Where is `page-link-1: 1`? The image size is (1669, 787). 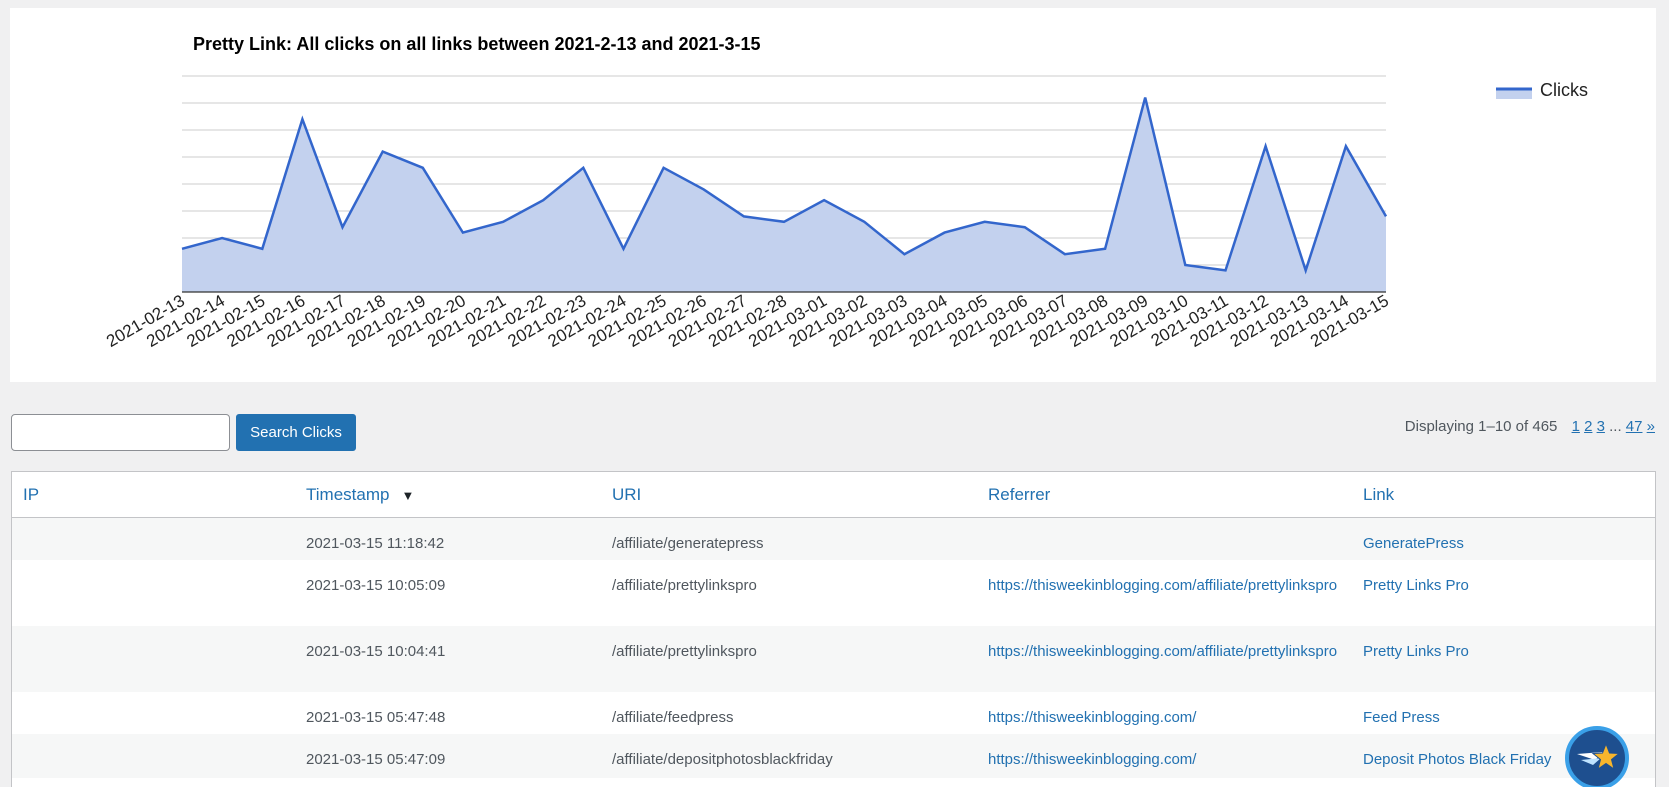 page-link-1: 1 is located at coordinates (1575, 426).